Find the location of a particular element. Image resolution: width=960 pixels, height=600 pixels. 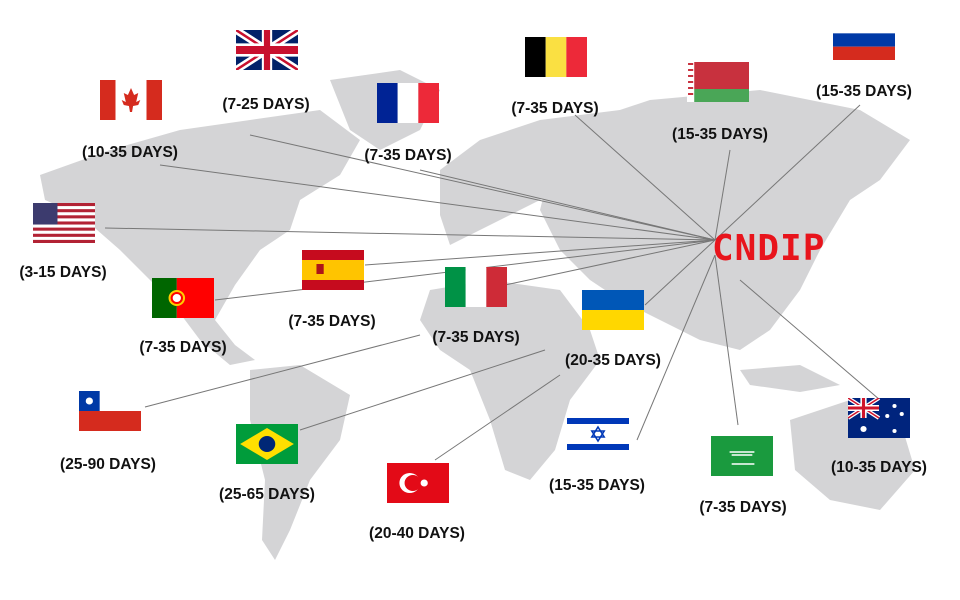

belarus-time-label: (15-35 DAYS) is located at coordinates (720, 134).